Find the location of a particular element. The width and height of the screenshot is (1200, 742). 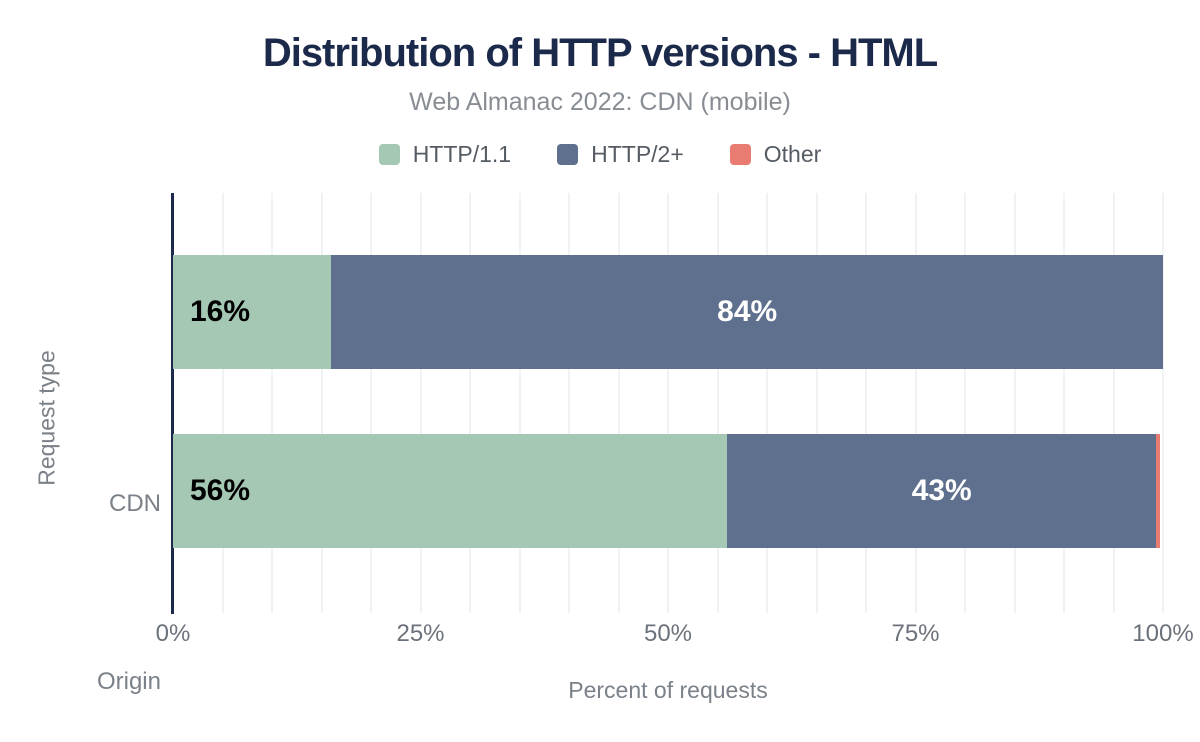

x-tick-label: 25% is located at coordinates (420, 633).